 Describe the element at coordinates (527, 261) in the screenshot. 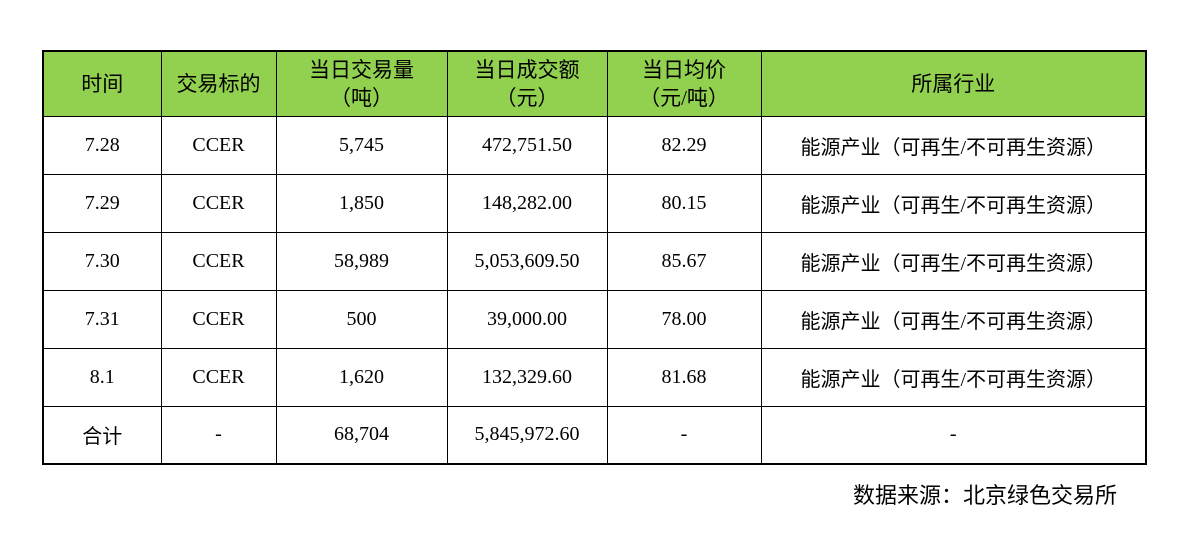

I see `cell-turnover: 5,053,609.50` at that location.